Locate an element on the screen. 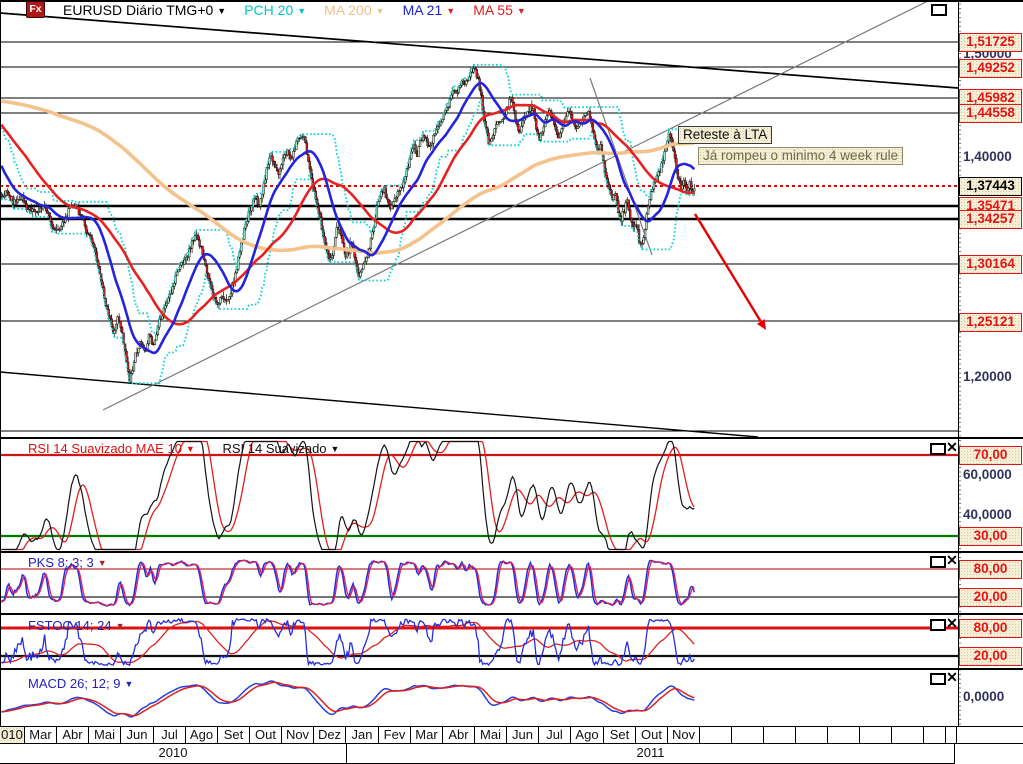  price-axis-line is located at coordinates (958, 363).